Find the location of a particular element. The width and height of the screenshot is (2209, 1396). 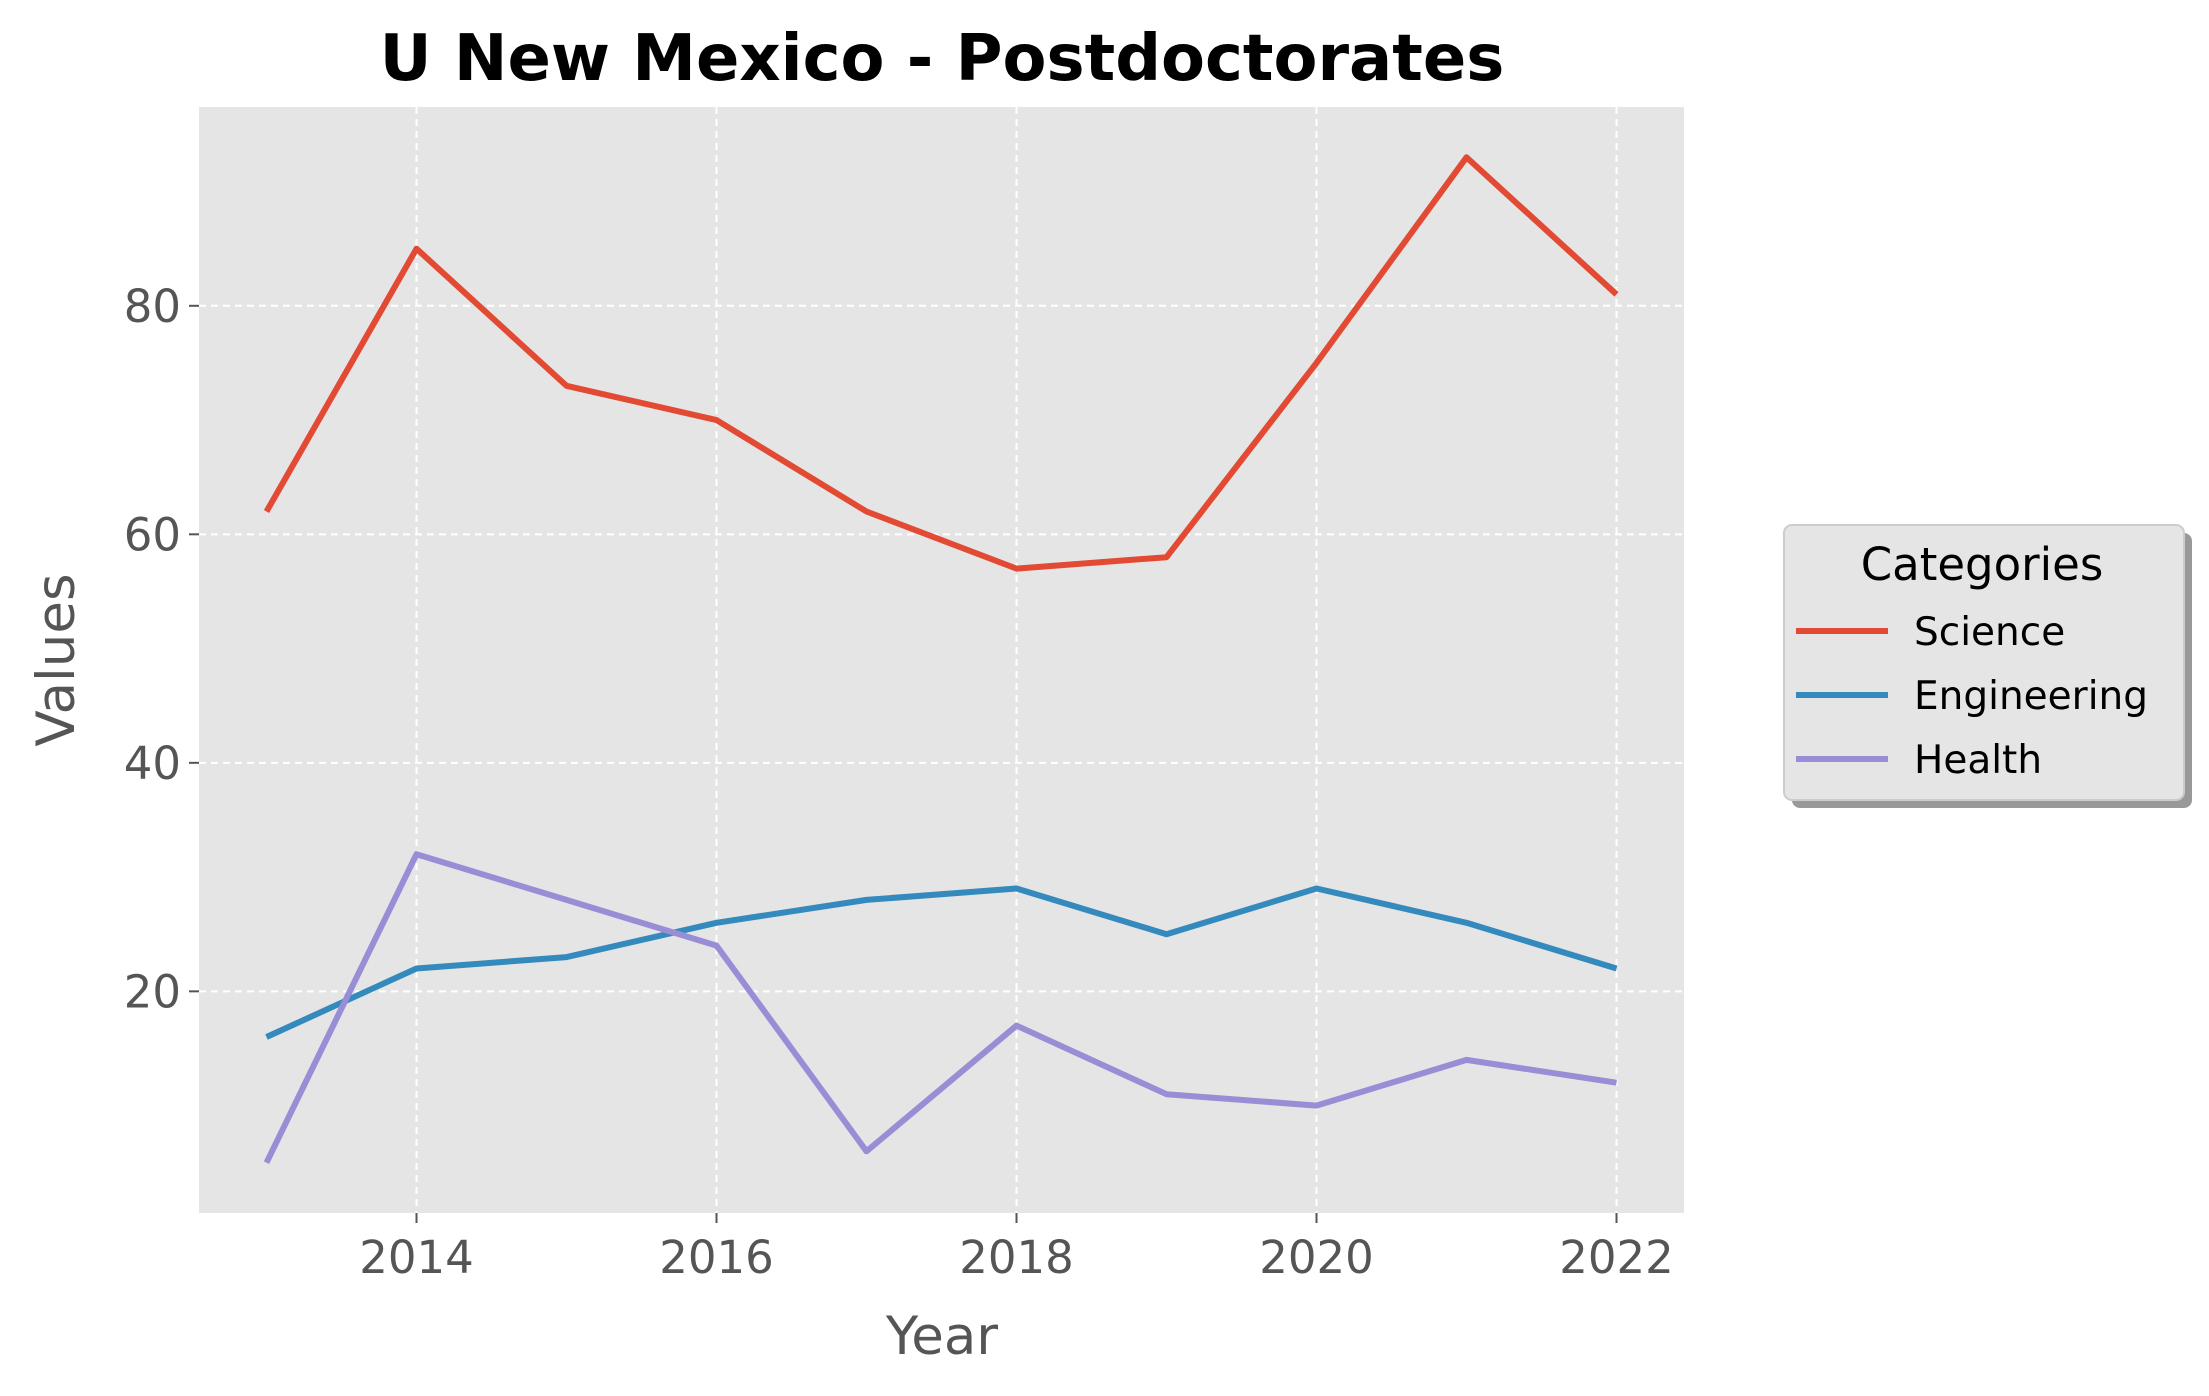

series-line-engineering is located at coordinates (941, 962).